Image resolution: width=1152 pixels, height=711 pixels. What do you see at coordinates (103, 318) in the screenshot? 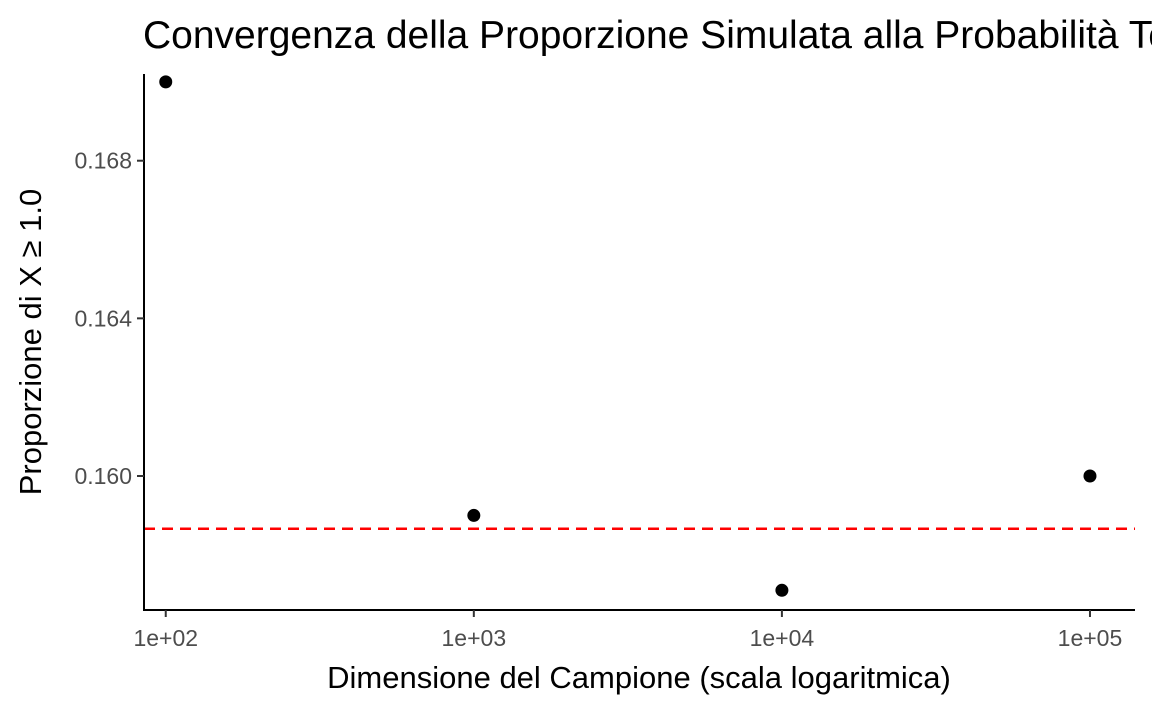
I see `y-tick-label: 0.164` at bounding box center [103, 318].